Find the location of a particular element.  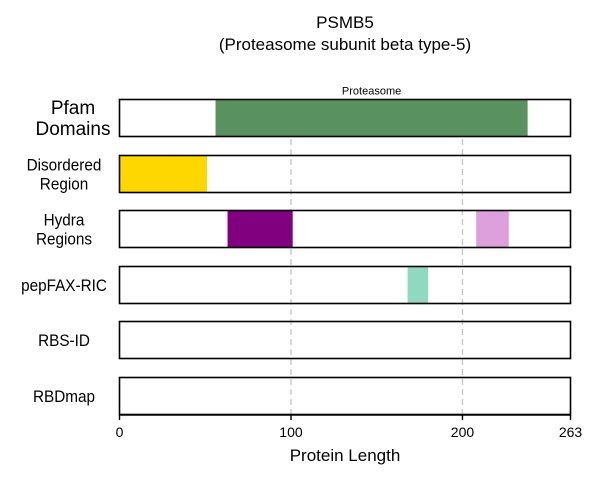

row-label: Pfam Domains is located at coordinates (73, 119).